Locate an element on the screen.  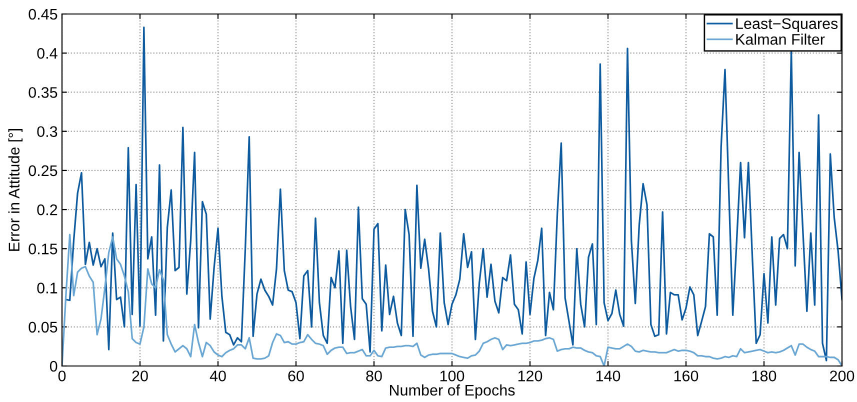
x-tick-label: 0 is located at coordinates (62, 376).